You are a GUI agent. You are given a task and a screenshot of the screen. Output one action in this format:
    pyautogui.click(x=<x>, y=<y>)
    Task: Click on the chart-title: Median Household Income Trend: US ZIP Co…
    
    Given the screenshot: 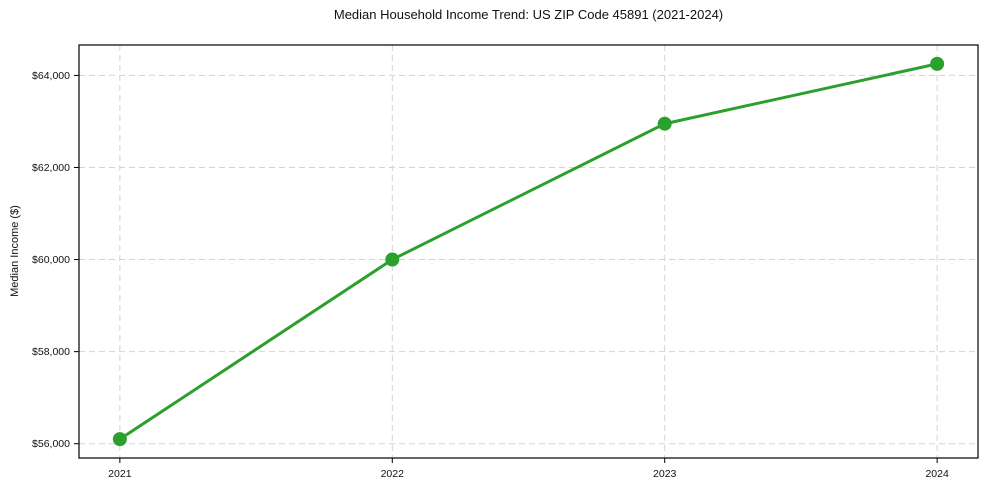 What is the action you would take?
    pyautogui.click(x=528, y=14)
    